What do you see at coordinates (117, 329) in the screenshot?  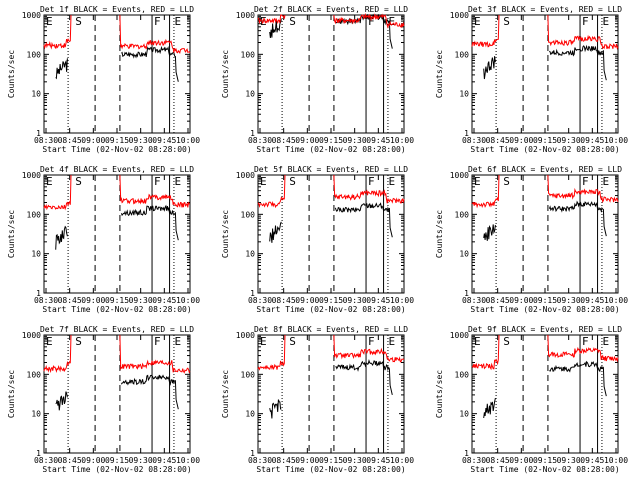 I see `chart-title: Det 7f BLACK = Events, RED = LLD` at bounding box center [117, 329].